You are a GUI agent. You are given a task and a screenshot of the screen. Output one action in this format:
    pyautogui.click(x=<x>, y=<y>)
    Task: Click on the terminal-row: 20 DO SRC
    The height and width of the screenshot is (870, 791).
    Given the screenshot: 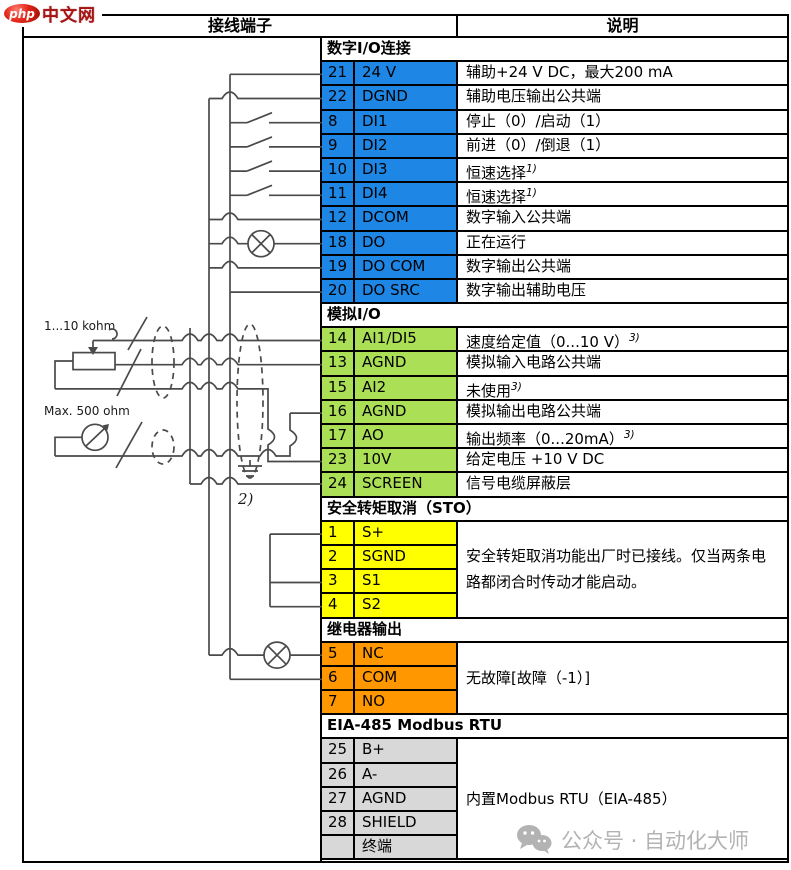 What is the action you would take?
    pyautogui.click(x=389, y=292)
    